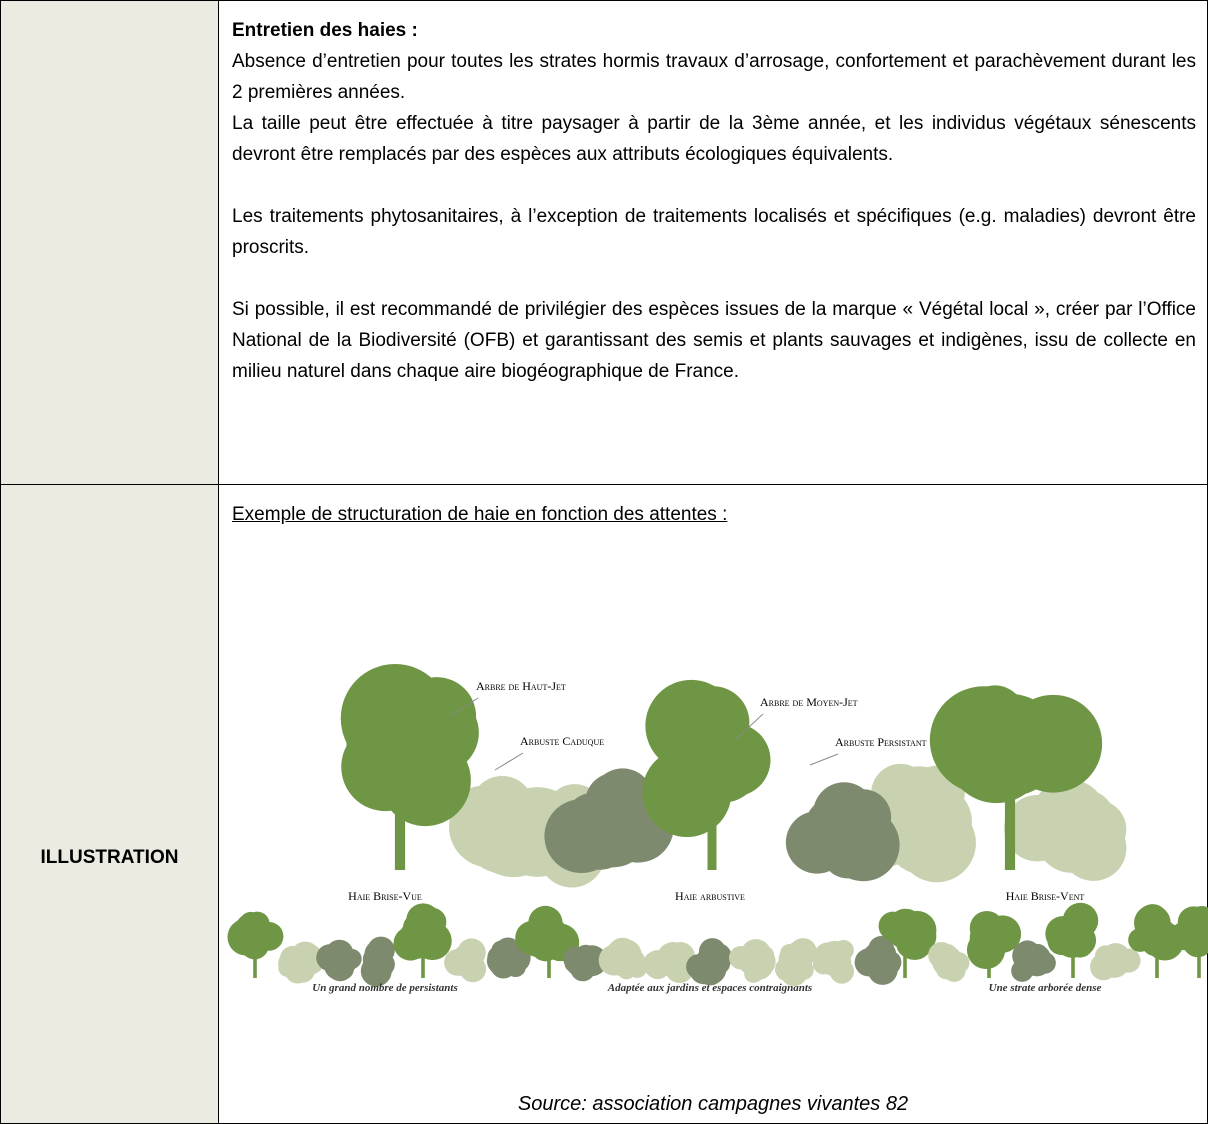 The height and width of the screenshot is (1124, 1208). What do you see at coordinates (1045, 896) in the screenshot?
I see `hedge-name: Haie Brise-Vent` at bounding box center [1045, 896].